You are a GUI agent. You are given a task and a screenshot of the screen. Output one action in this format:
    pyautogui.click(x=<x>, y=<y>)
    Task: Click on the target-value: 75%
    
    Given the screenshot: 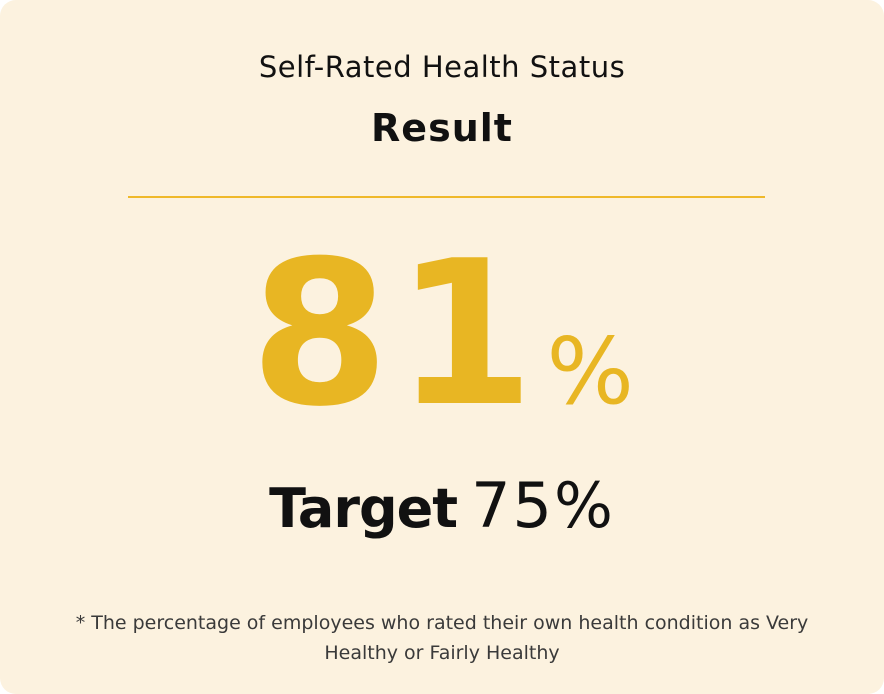 What is the action you would take?
    pyautogui.click(x=543, y=505)
    